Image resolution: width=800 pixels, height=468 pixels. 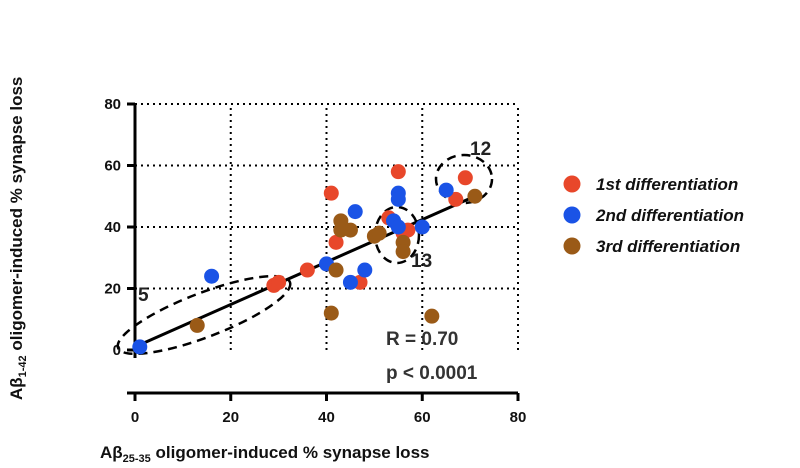 What do you see at coordinates (669, 215) in the screenshot?
I see `legend-label-series-2: 2nd differentiation` at bounding box center [669, 215].